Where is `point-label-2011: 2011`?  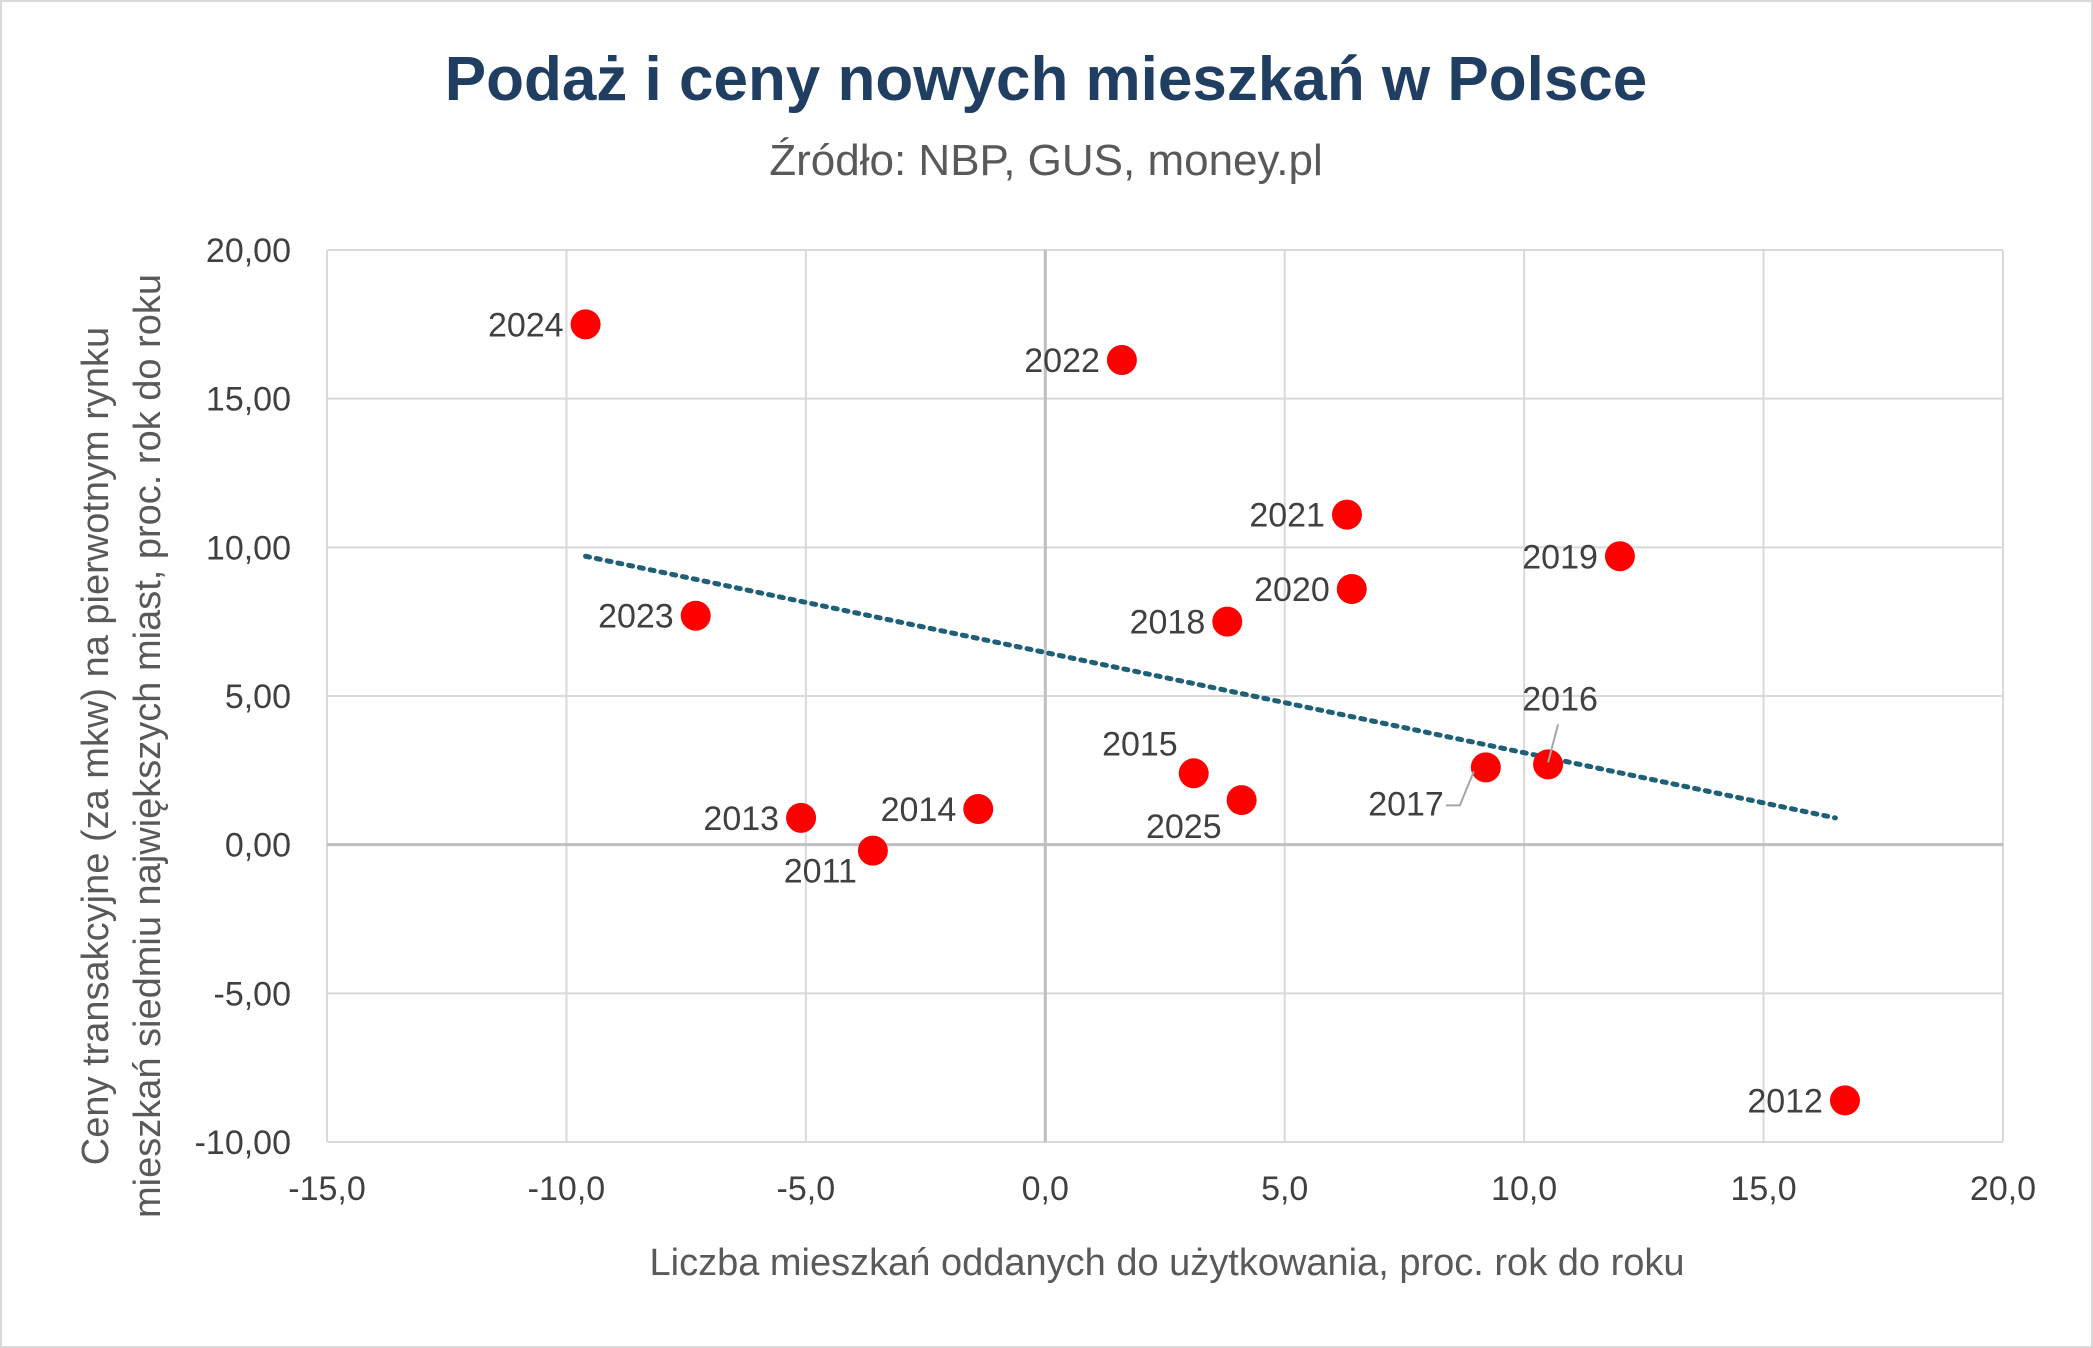 point-label-2011: 2011 is located at coordinates (820, 872).